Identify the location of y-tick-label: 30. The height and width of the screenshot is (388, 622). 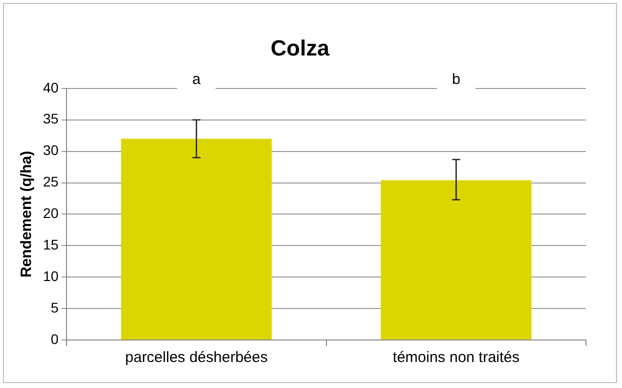
(50, 150).